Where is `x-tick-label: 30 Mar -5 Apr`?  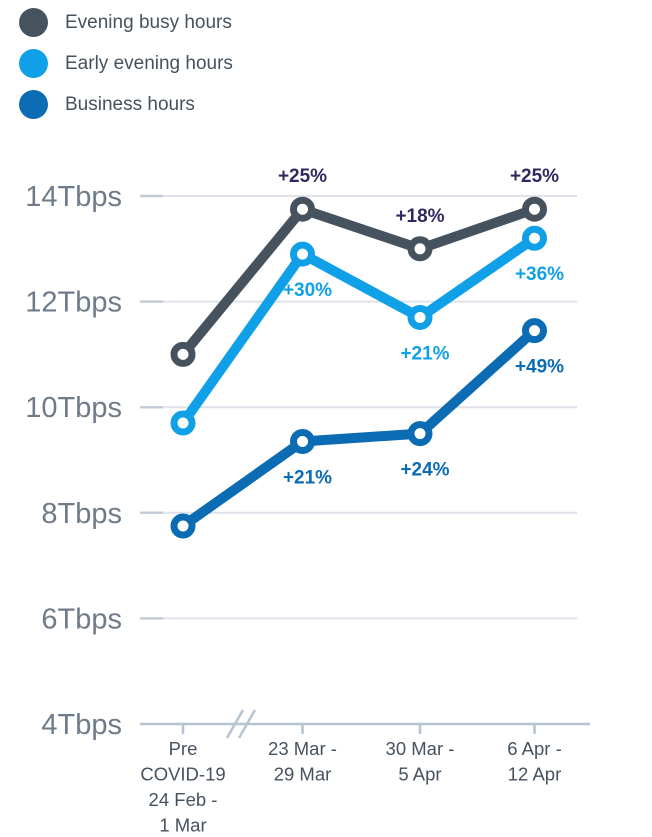
x-tick-label: 30 Mar -5 Apr is located at coordinates (420, 761).